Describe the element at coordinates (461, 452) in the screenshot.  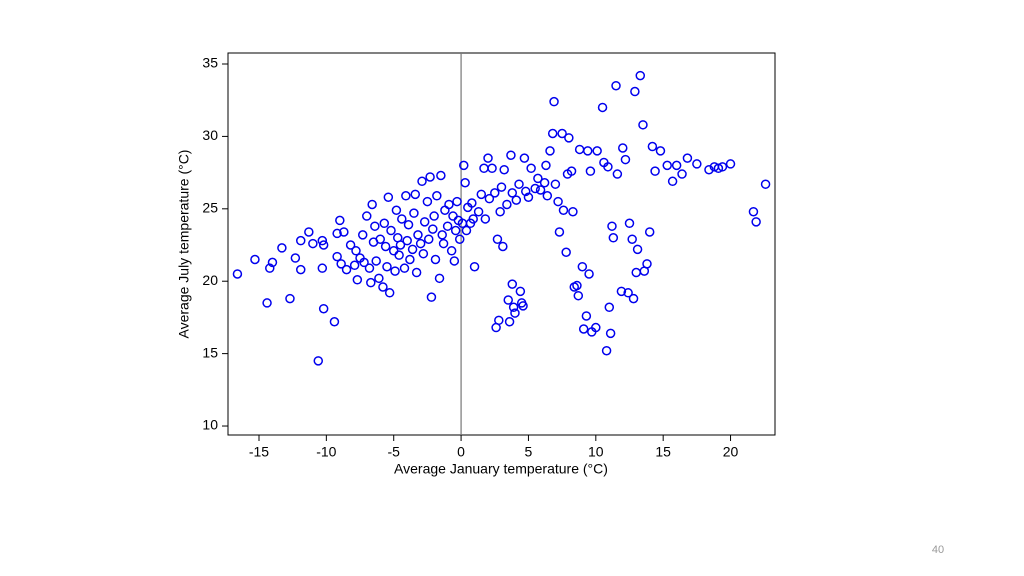
I see `x-tick-label: 0` at that location.